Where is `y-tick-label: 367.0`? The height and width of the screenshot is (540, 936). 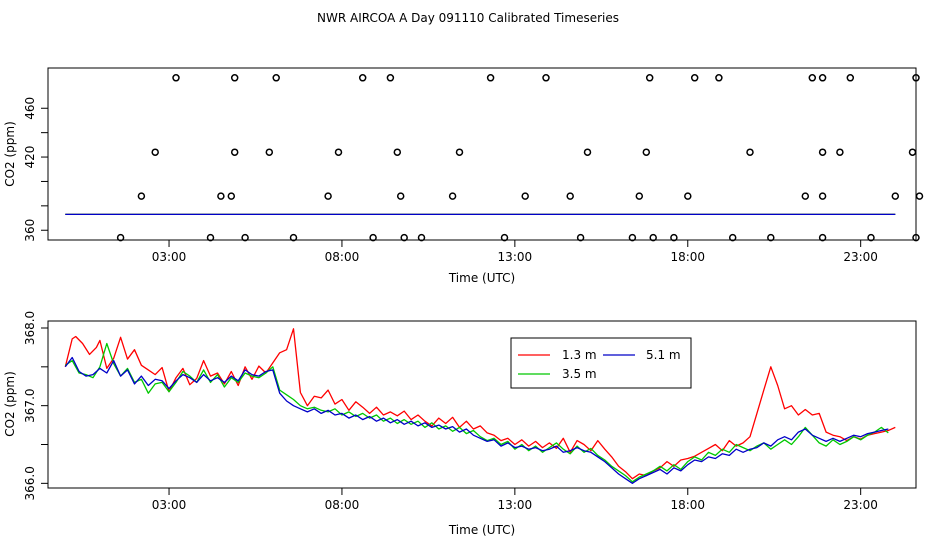 y-tick-label: 367.0 is located at coordinates (30, 405).